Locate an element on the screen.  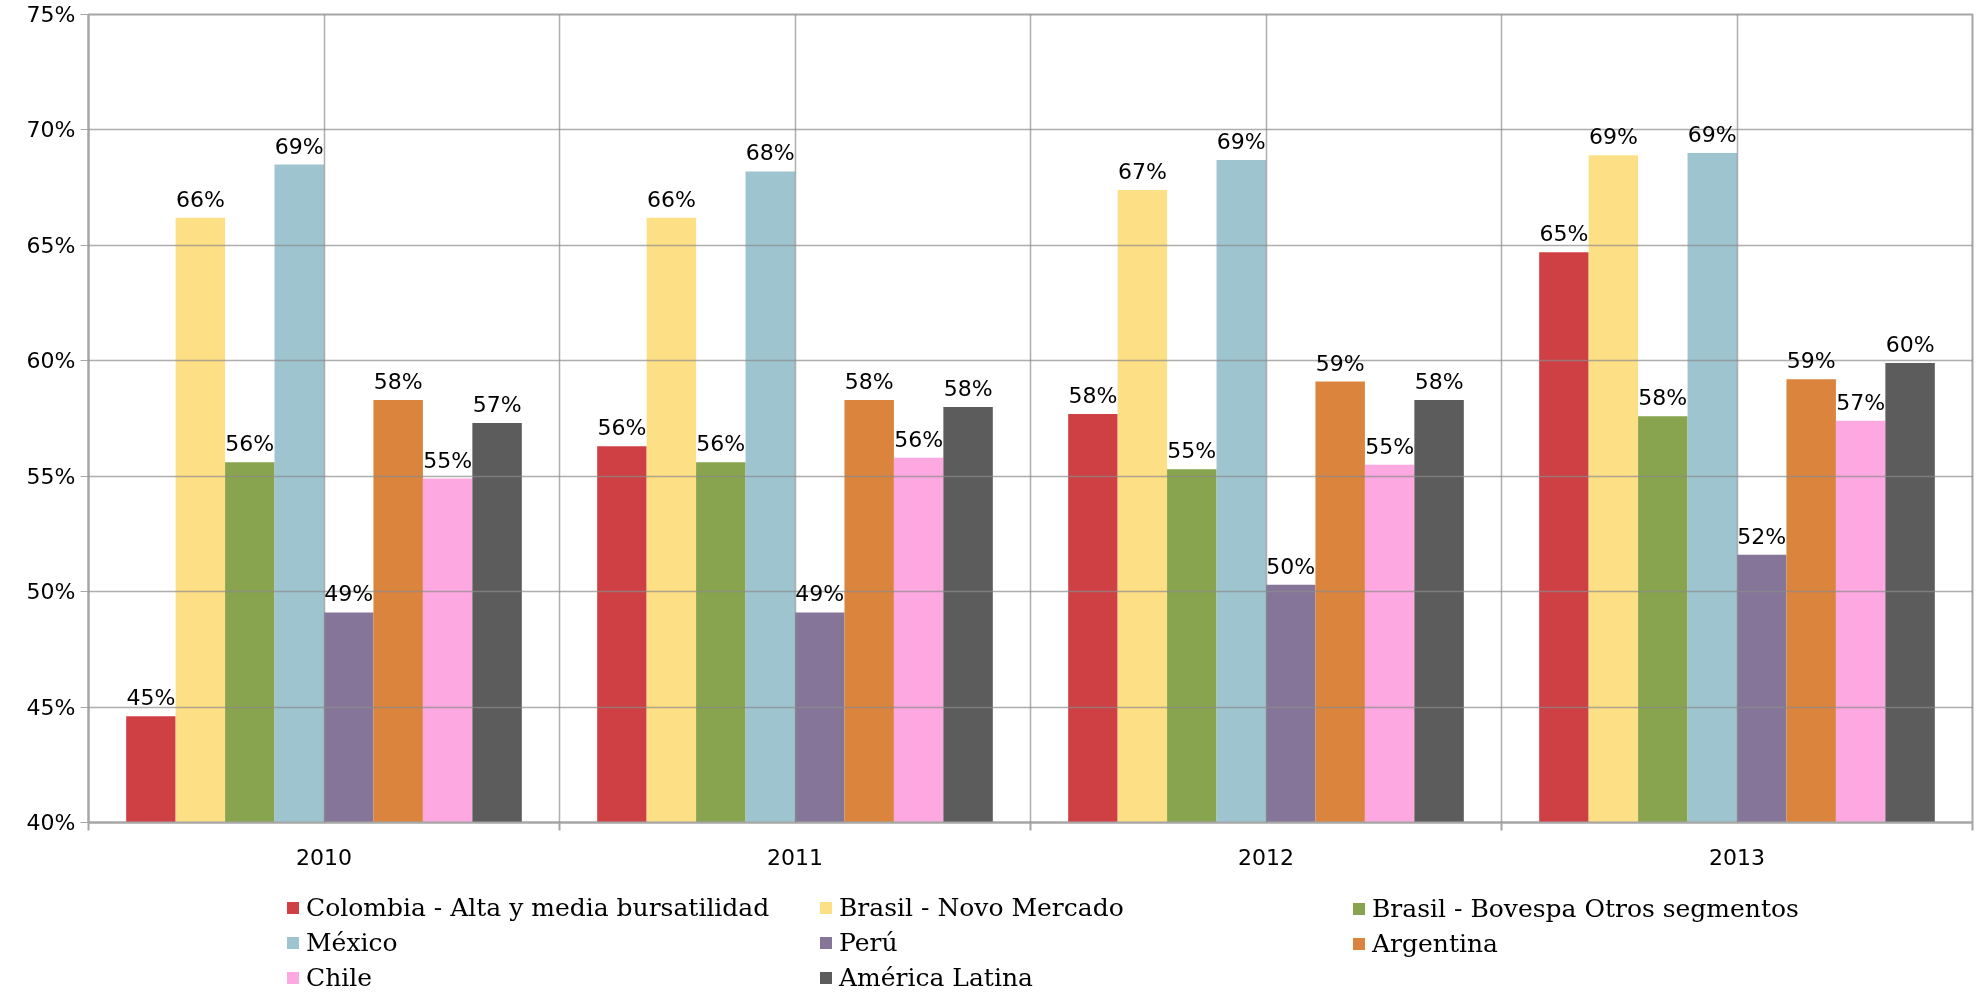
y-tick-label: 70% is located at coordinates (51, 130).